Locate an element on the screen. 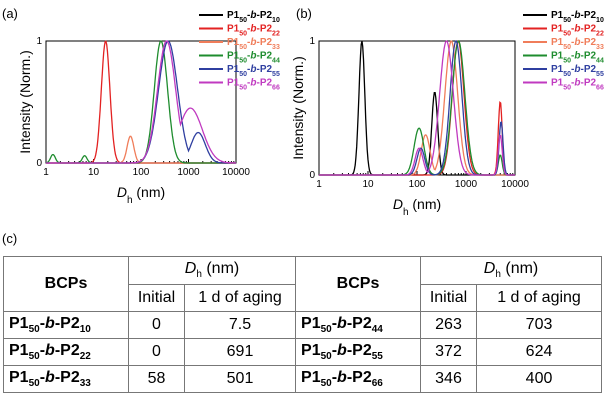  dh-initial-right: 346 is located at coordinates (449, 379).